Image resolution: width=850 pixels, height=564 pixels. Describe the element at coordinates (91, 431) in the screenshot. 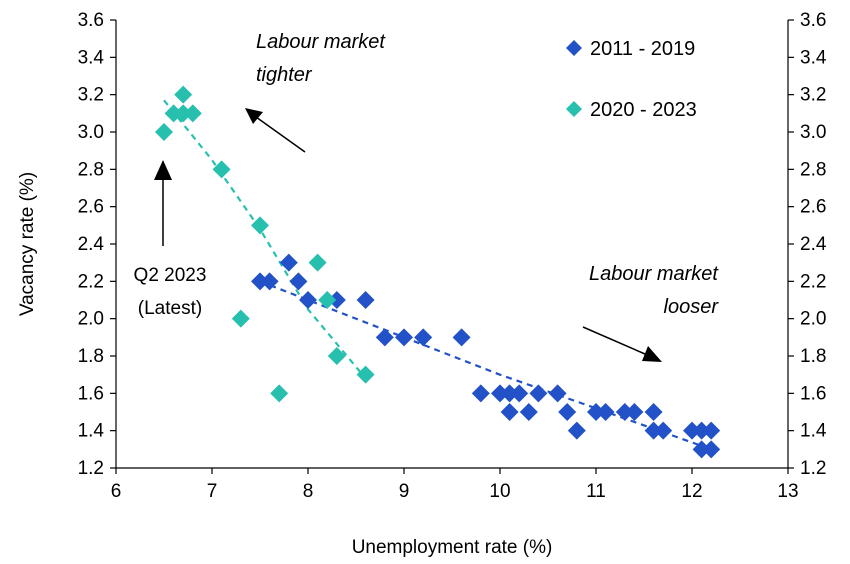

I see `left-y-tick-label: 1.4` at that location.